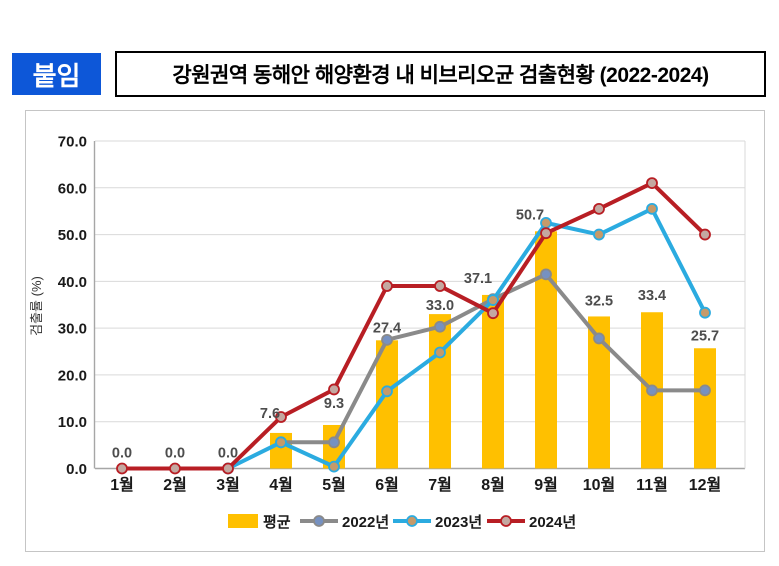  What do you see at coordinates (440, 391) in the screenshot?
I see `bar-7월` at bounding box center [440, 391].